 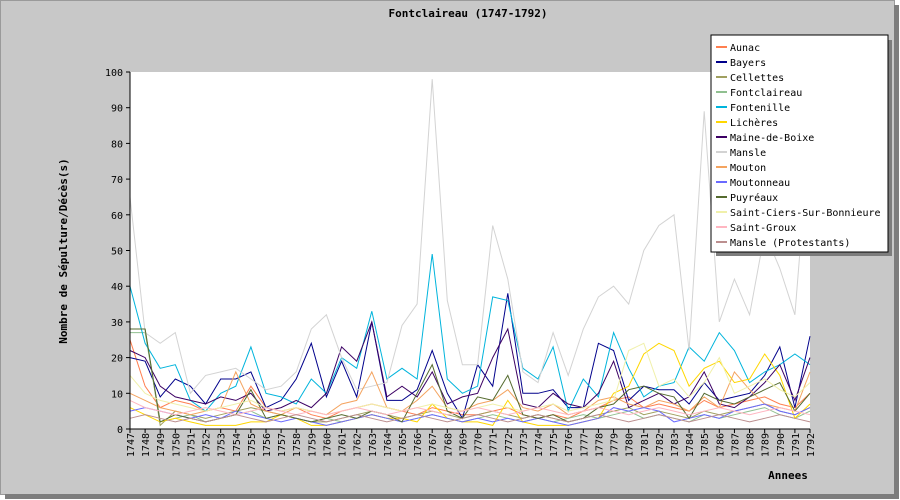 What do you see at coordinates (343, 445) in the screenshot?
I see `x-tick-label: 1761` at bounding box center [343, 445].